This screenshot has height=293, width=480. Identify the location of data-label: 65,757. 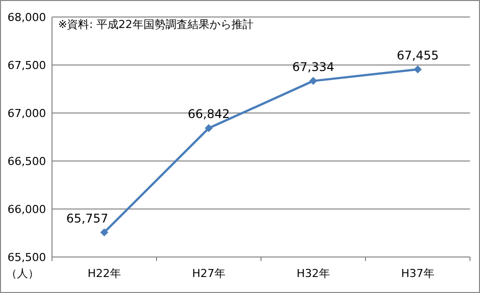
(87, 218).